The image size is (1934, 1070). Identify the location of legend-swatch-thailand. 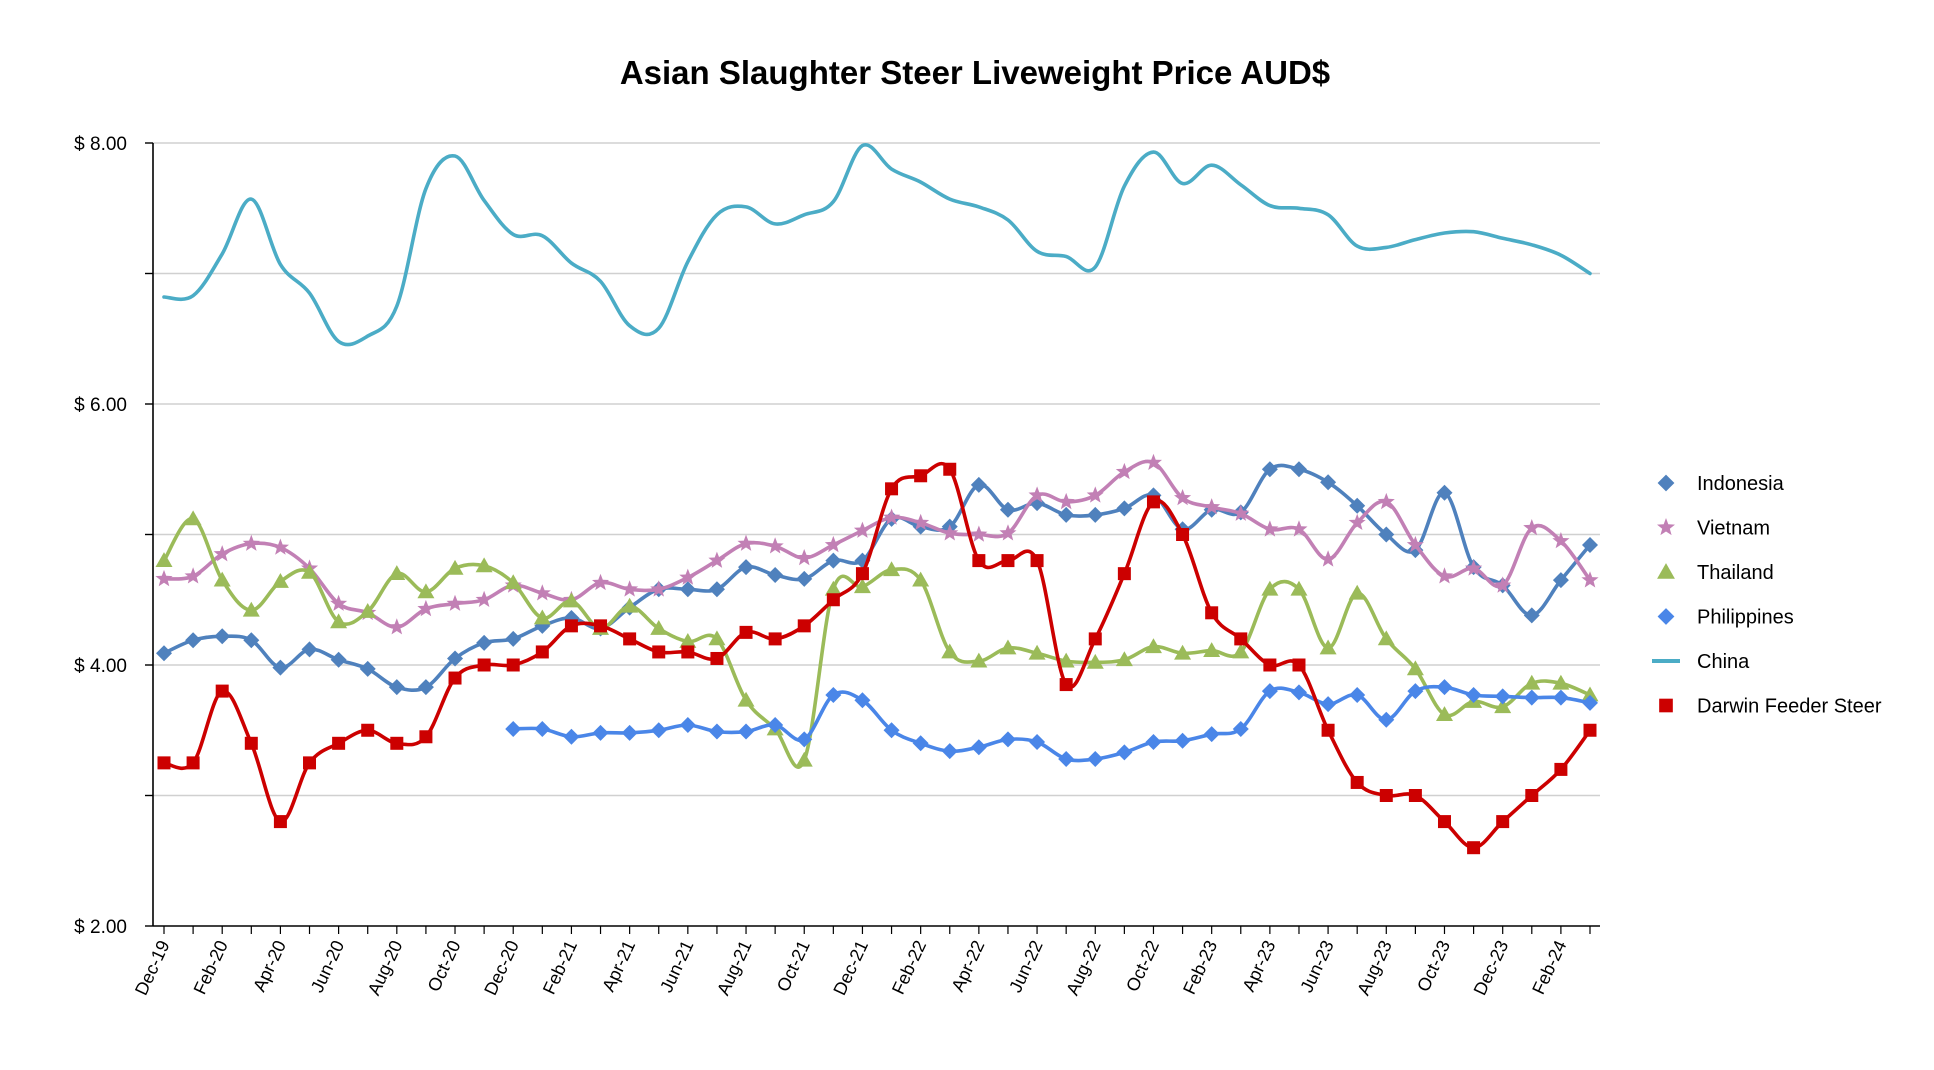
(1666, 571).